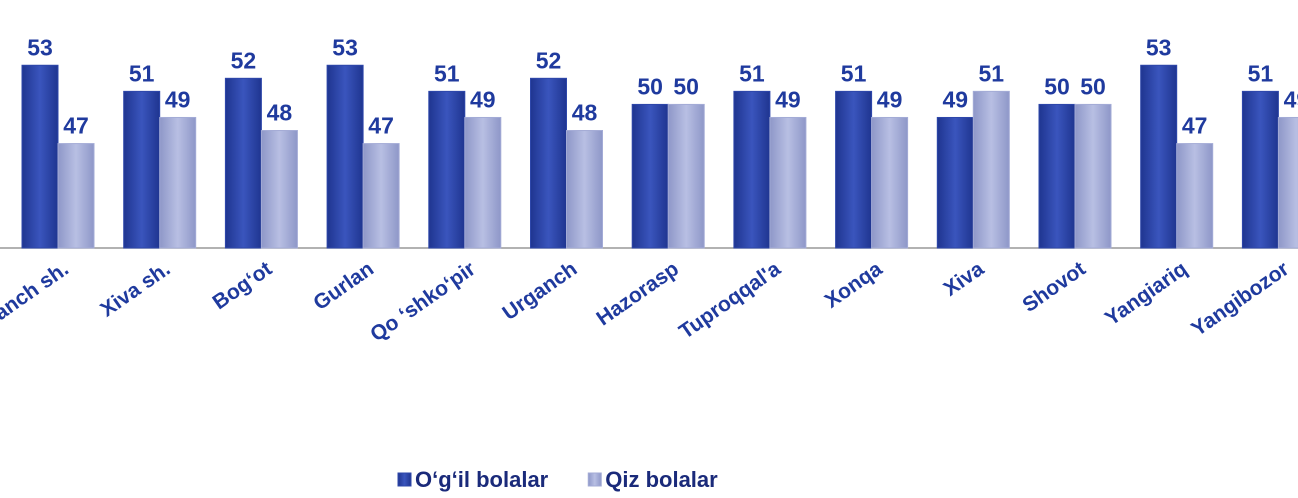 This screenshot has height=498, width=1298. I want to click on x-tick-label: Yangibozor, so click(1240, 299).